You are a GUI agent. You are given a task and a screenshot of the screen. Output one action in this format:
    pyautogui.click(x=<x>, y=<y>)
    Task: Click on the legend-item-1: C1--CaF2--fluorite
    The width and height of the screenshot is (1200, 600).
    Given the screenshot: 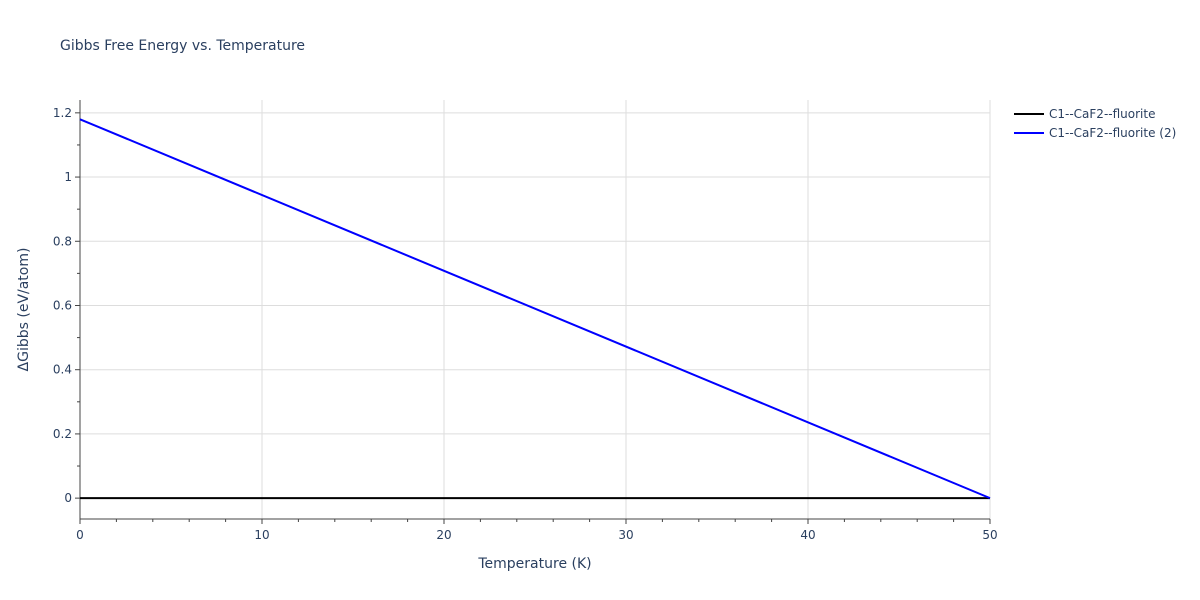 What is the action you would take?
    pyautogui.click(x=1084, y=114)
    